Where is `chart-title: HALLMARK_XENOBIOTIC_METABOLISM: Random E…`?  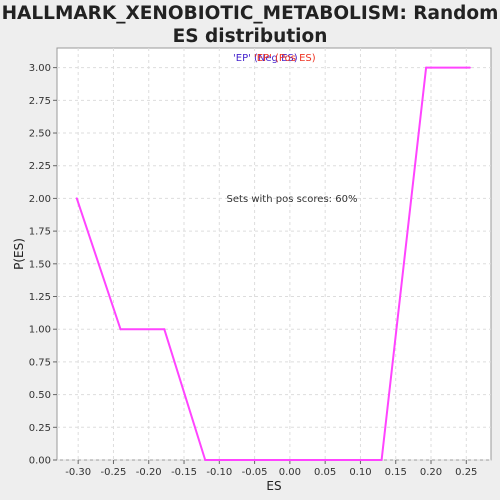
chart-title: HALLMARK_XENOBIOTIC_METABOLISM: Random E… is located at coordinates (250, 25).